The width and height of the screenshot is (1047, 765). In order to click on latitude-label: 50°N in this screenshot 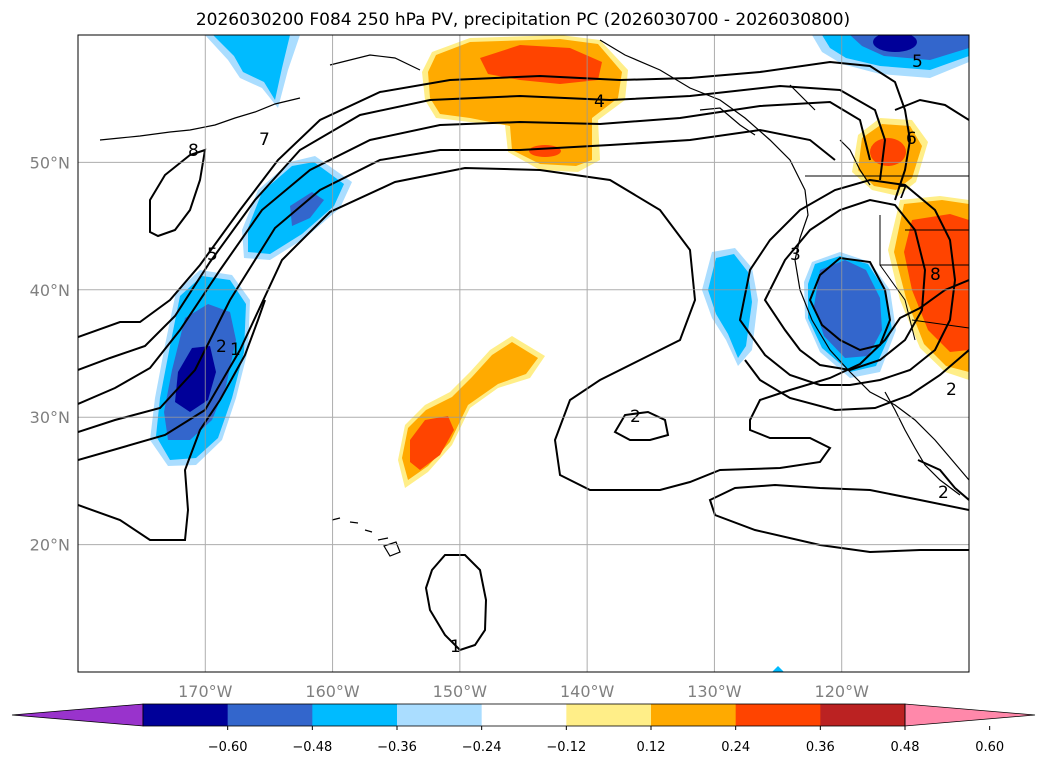, I will do `click(50, 162)`.